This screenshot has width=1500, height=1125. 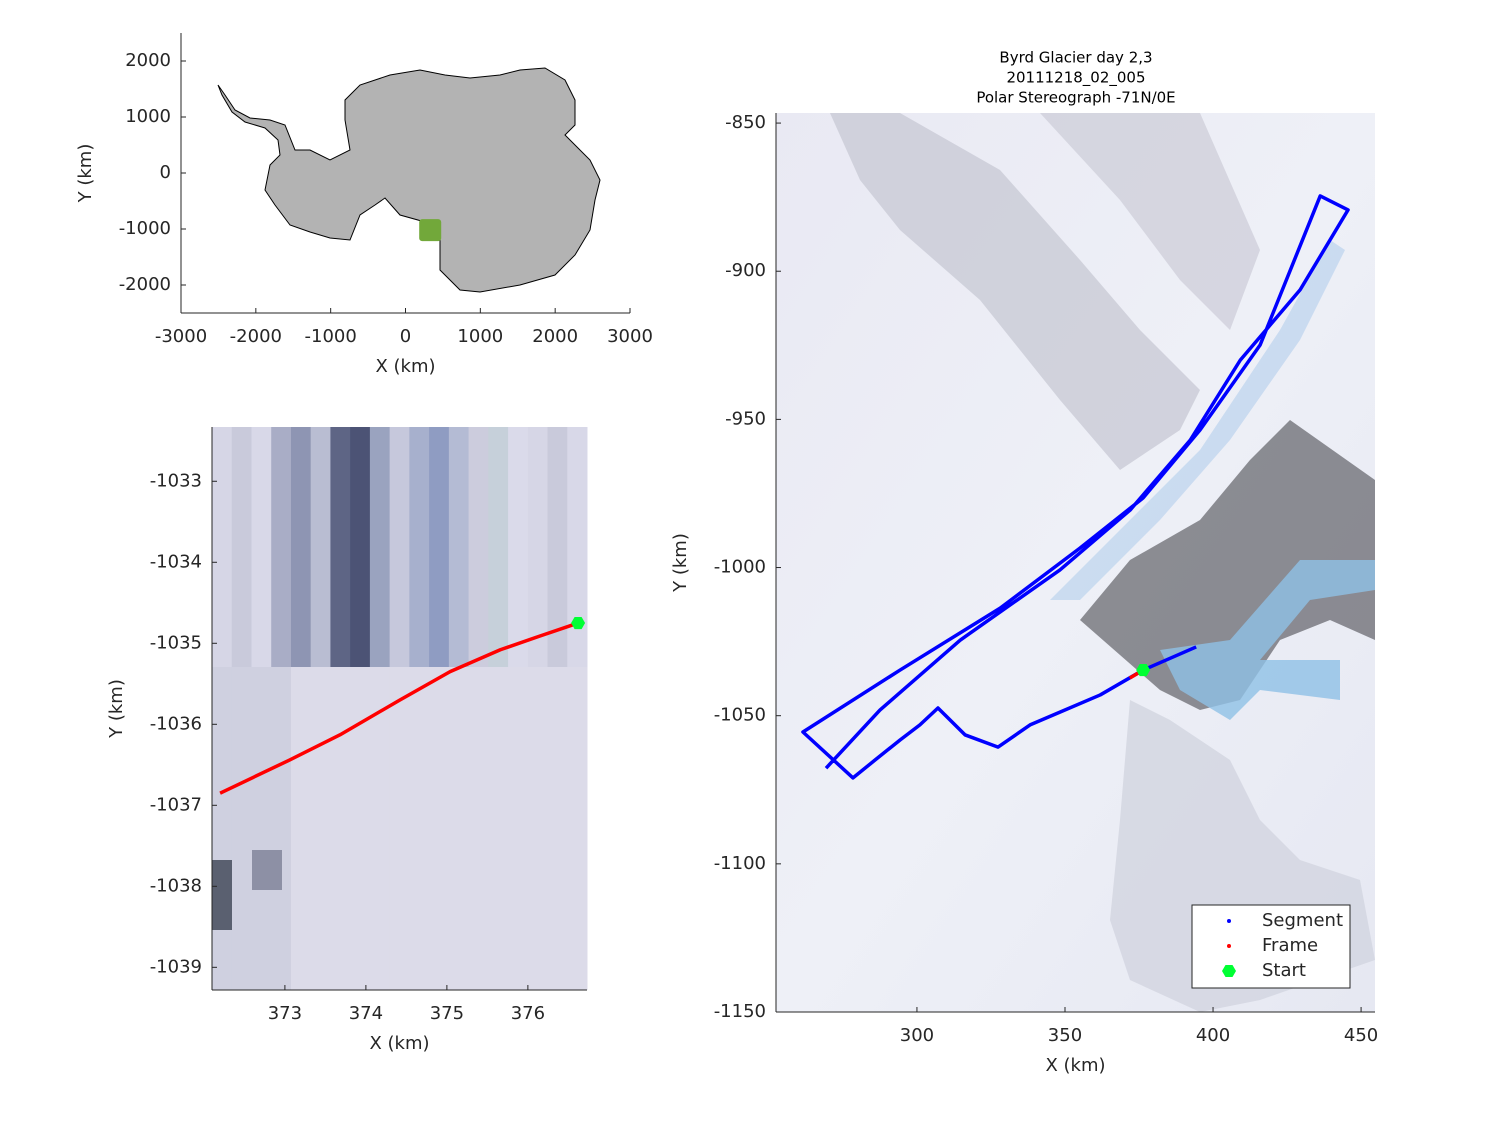 I want to click on x-tick-label: 400, so click(x=1213, y=1035).